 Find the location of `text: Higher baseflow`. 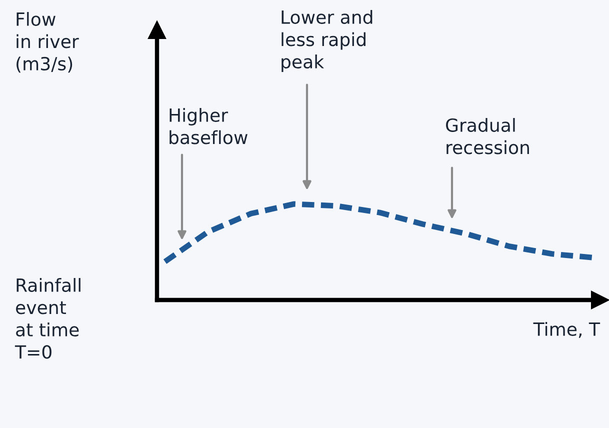

text: Higher baseflow is located at coordinates (209, 126).